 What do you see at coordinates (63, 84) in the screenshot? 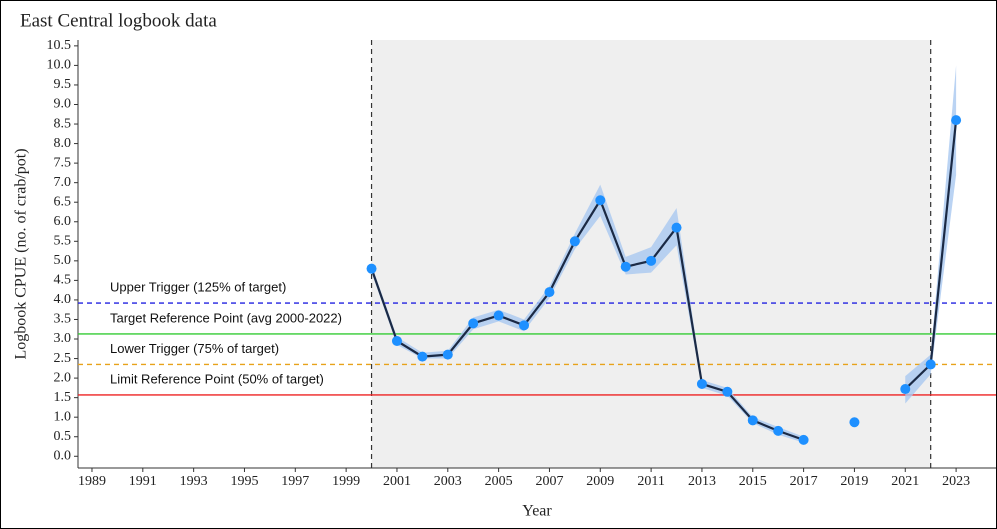
I see `y-tick-label: 9.5` at bounding box center [63, 84].